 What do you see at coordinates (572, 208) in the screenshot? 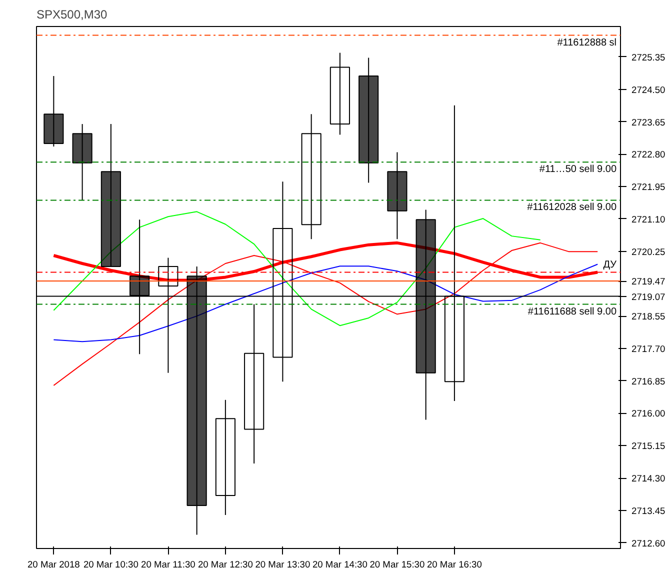
I see `ref-line-label: #11612028 sell 9.00` at bounding box center [572, 208].